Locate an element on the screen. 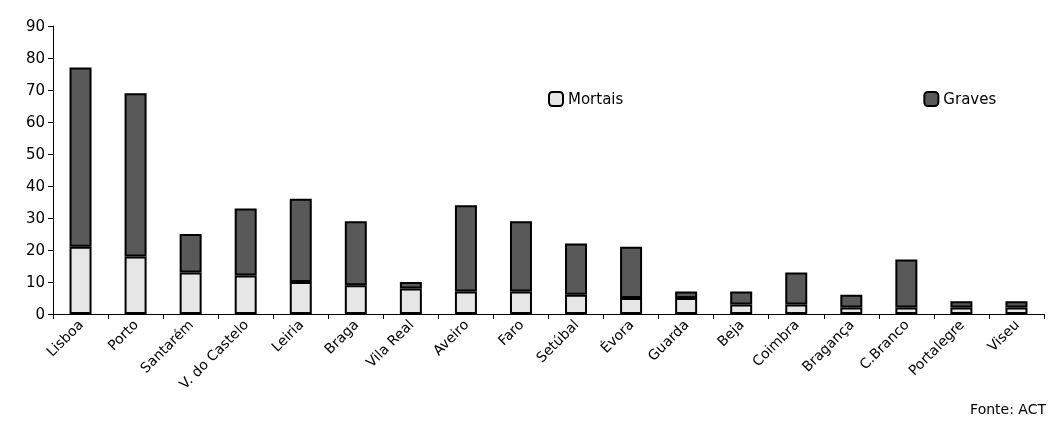 The image size is (1062, 430). y-tick-label: 60 is located at coordinates (35, 122).